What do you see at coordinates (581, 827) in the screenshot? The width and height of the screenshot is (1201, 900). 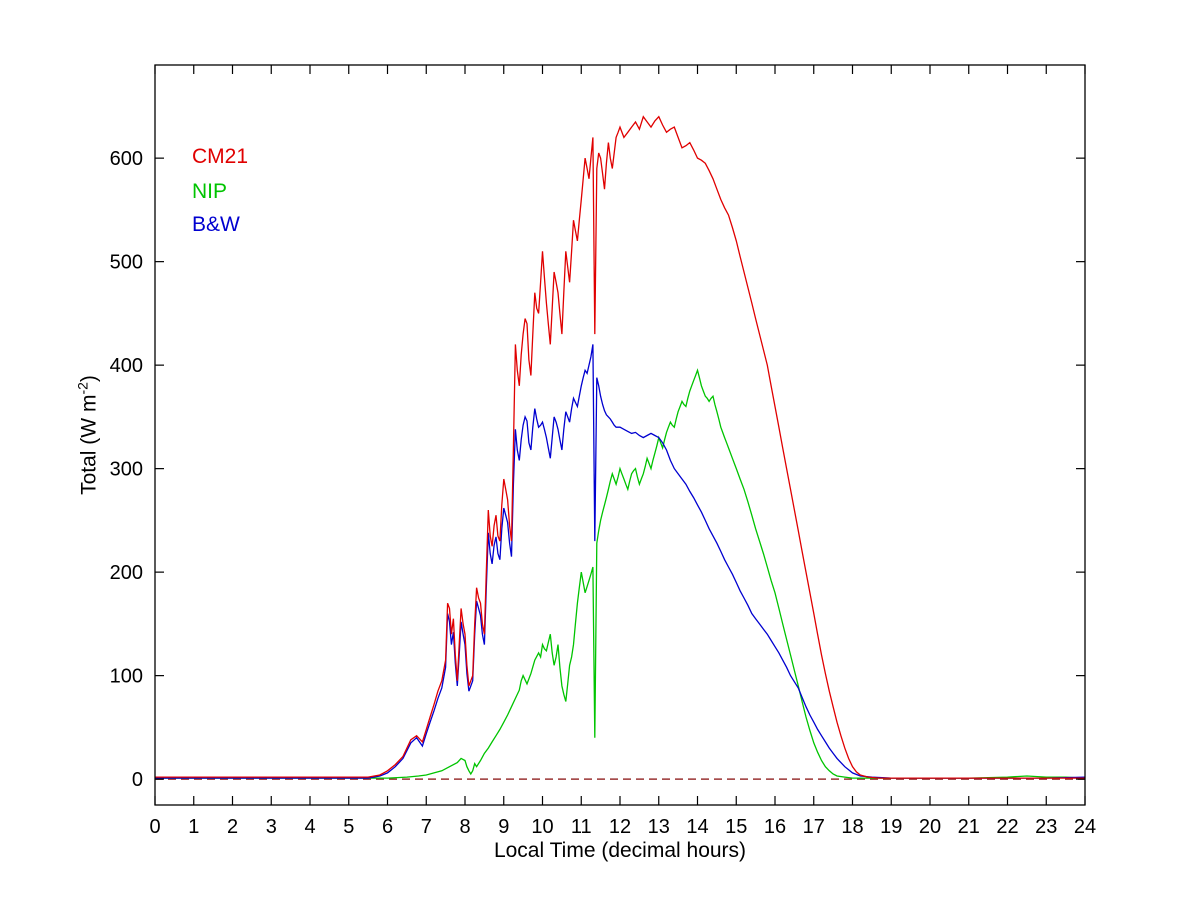 I see `x-tick-label: 11` at bounding box center [581, 827].